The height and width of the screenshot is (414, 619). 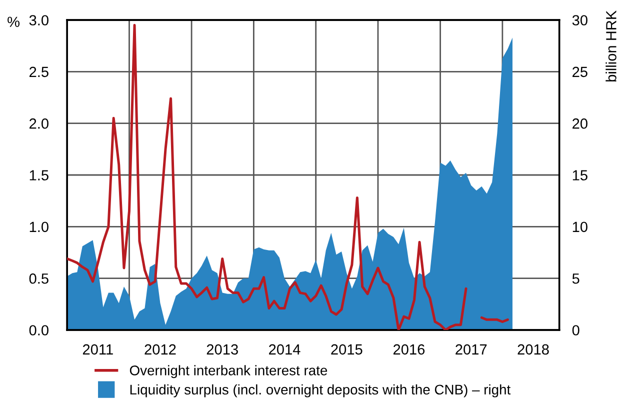 What do you see at coordinates (611, 46) in the screenshot?
I see `y2-axis-title: billion HRK` at bounding box center [611, 46].